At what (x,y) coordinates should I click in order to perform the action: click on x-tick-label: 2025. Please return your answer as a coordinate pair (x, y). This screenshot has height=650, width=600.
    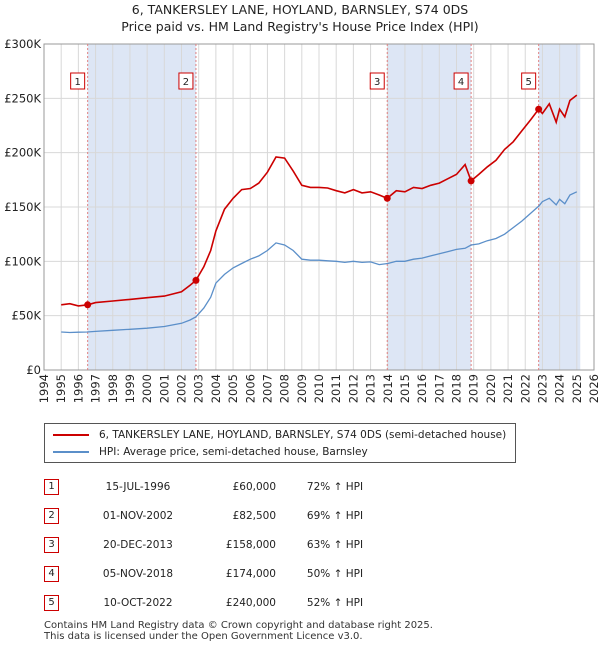
    Looking at the image, I should click on (577, 388).